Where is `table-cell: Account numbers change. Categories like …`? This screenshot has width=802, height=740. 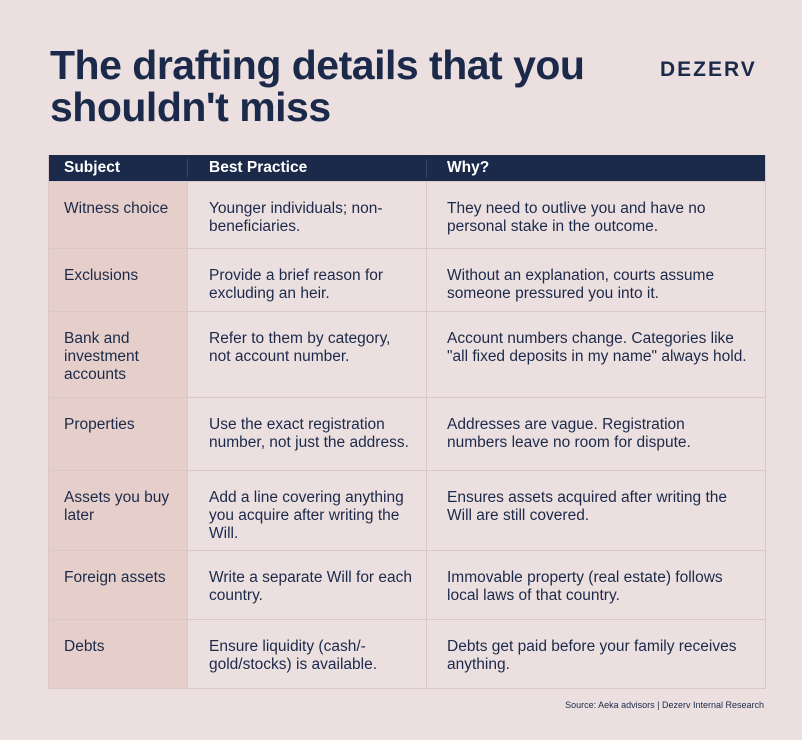
table-cell: Account numbers change. Categories like … is located at coordinates (595, 354).